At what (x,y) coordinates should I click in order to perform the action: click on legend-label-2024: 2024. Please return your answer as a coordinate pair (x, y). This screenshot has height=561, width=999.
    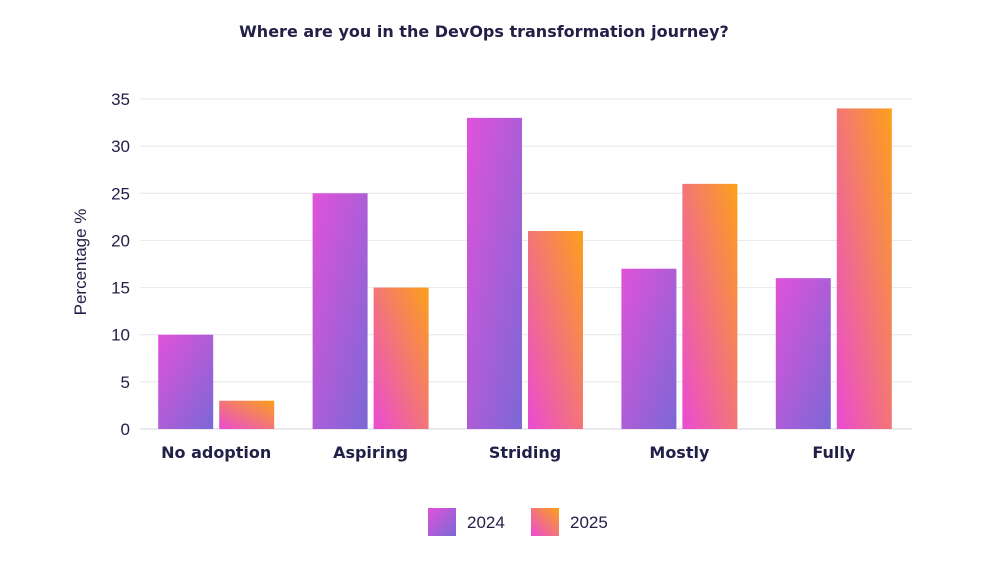
    Looking at the image, I should click on (486, 522).